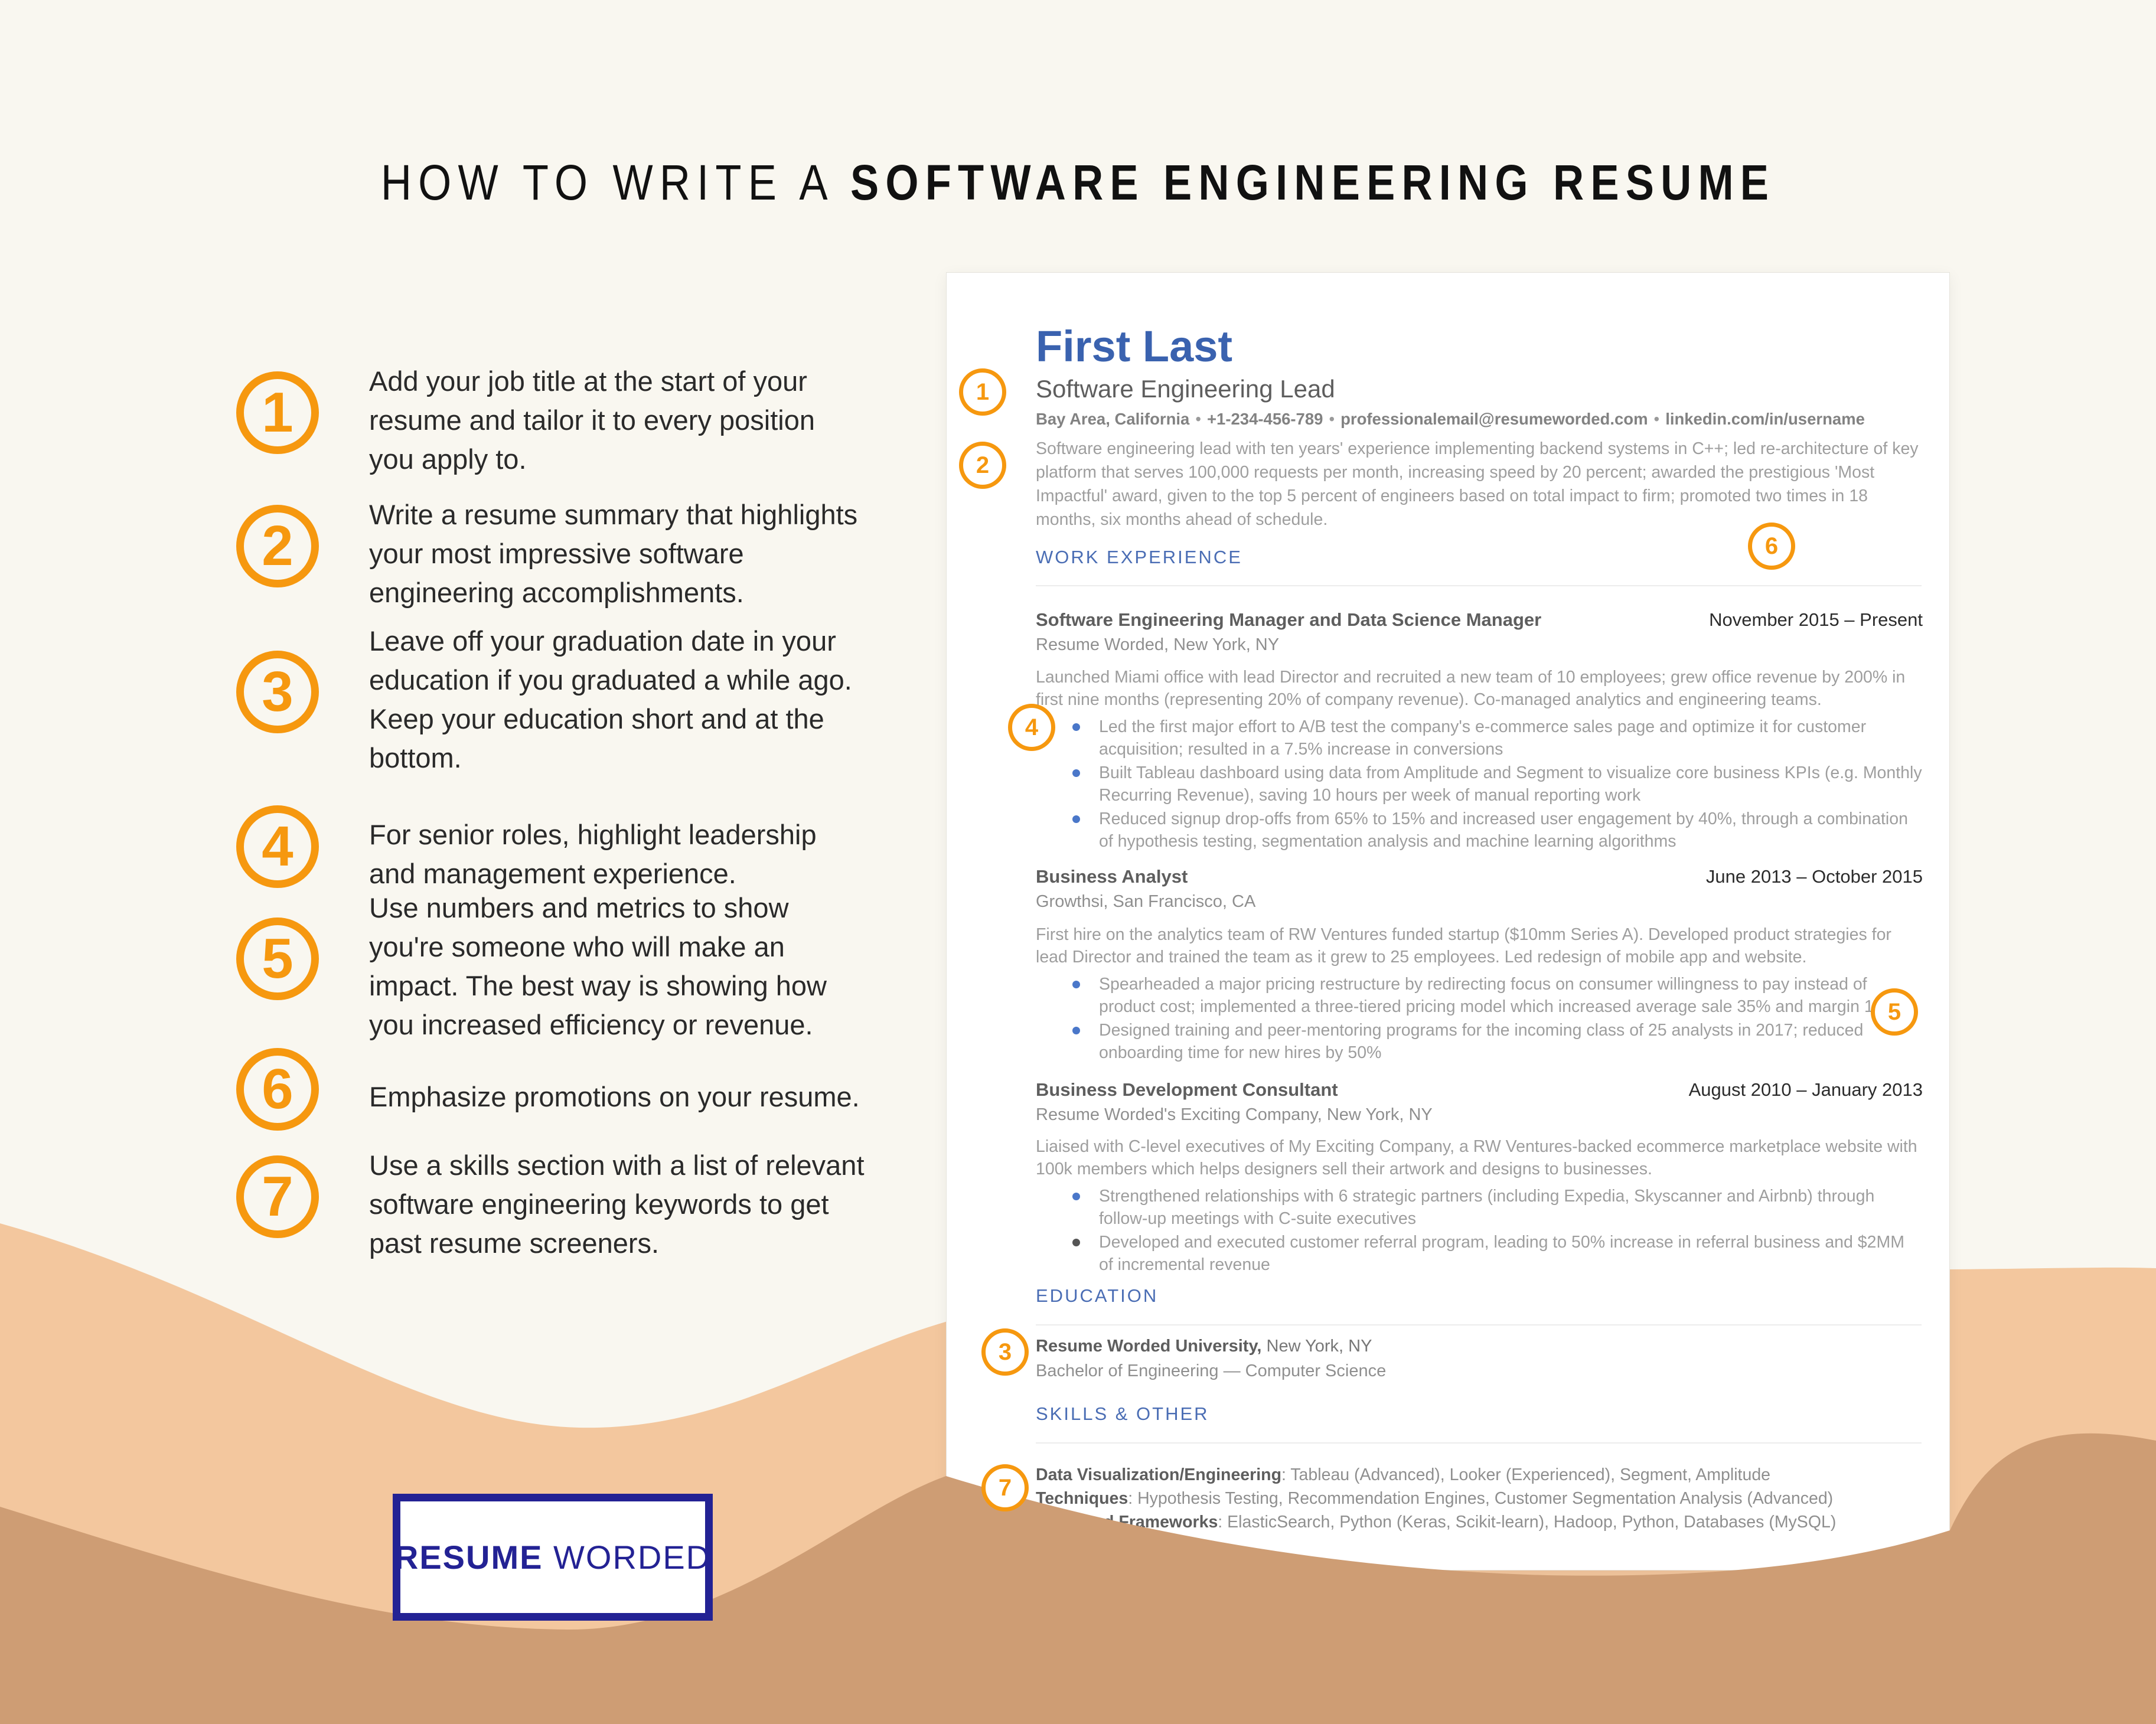 This screenshot has width=2156, height=1724. What do you see at coordinates (277, 846) in the screenshot?
I see `tip-4-number: 4` at bounding box center [277, 846].